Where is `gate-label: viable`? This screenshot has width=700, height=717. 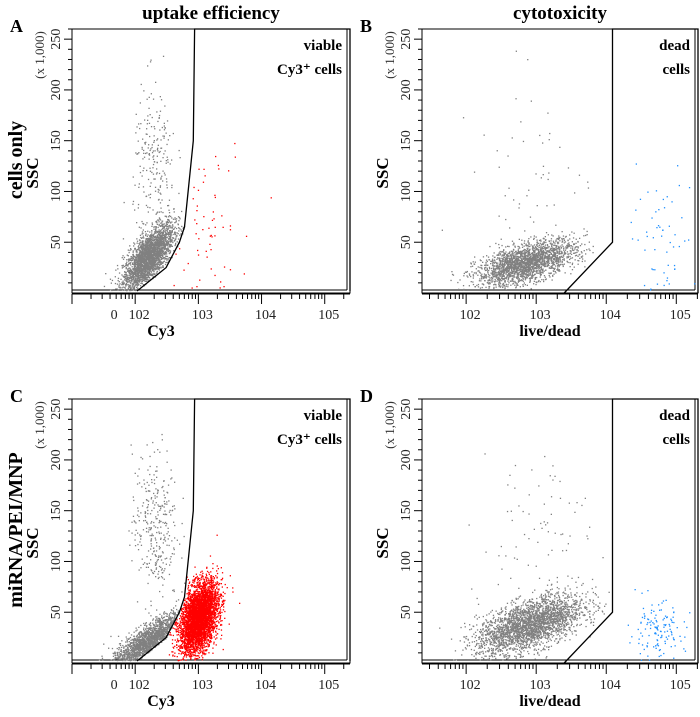
gate-label: viable is located at coordinates (323, 46).